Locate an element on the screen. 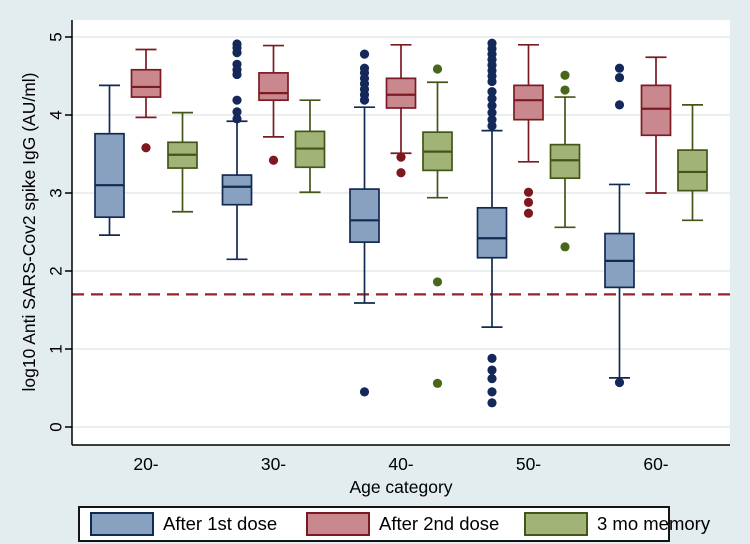 The height and width of the screenshot is (544, 750). legend-item-2nd-dose: After 2nd dose is located at coordinates (402, 524).